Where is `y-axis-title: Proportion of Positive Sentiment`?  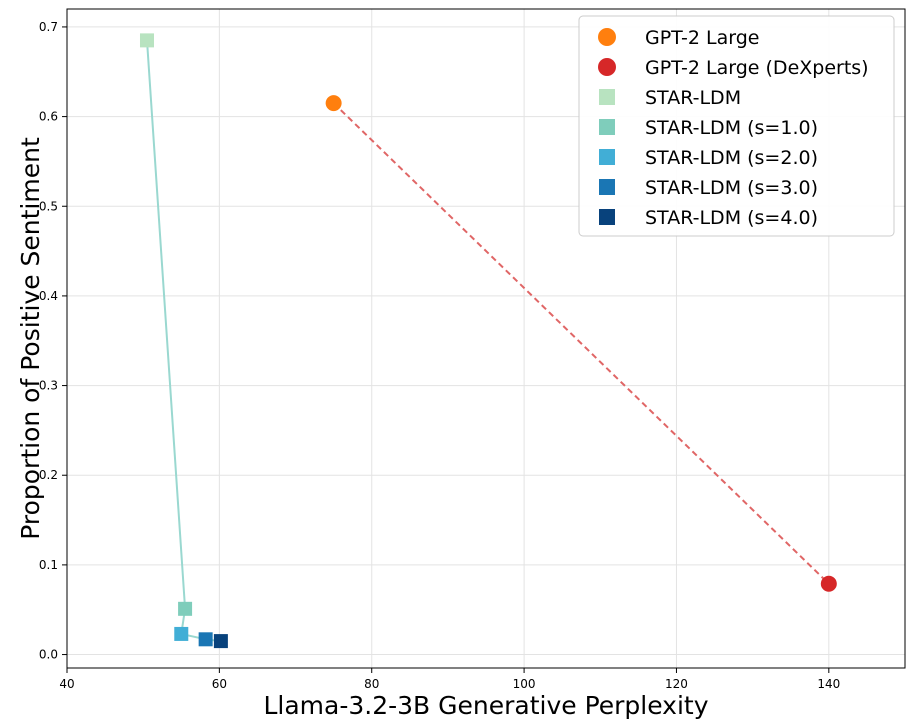 y-axis-title: Proportion of Positive Sentiment is located at coordinates (30, 338).